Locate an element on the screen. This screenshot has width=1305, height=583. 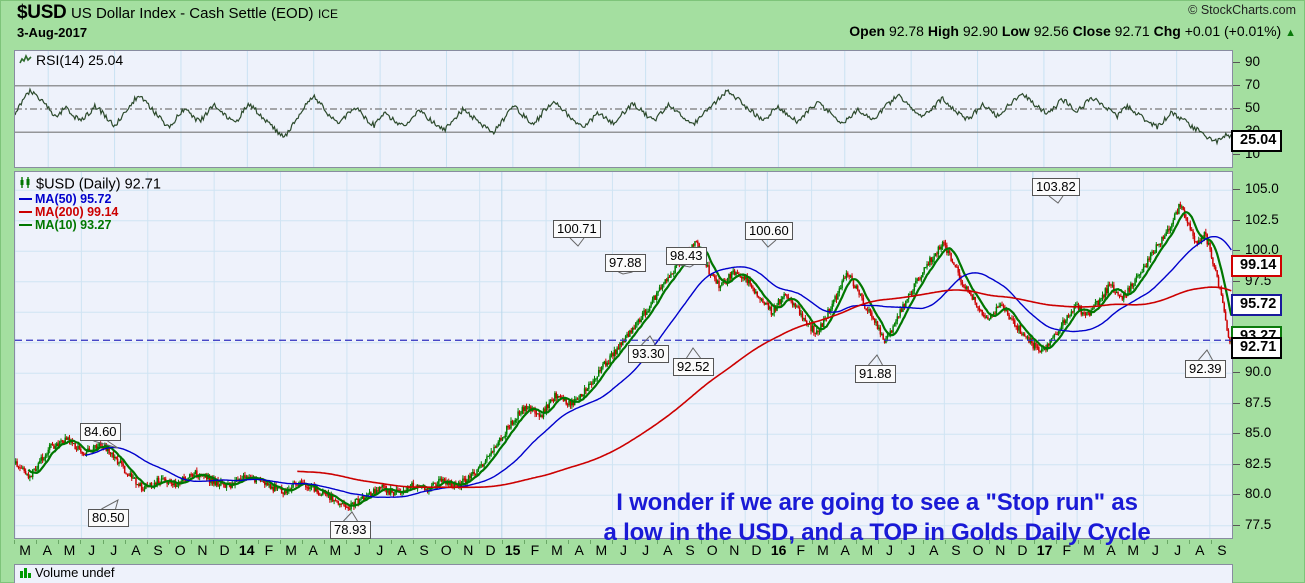
price-callout-93-30: 93.30 is located at coordinates (648, 354).